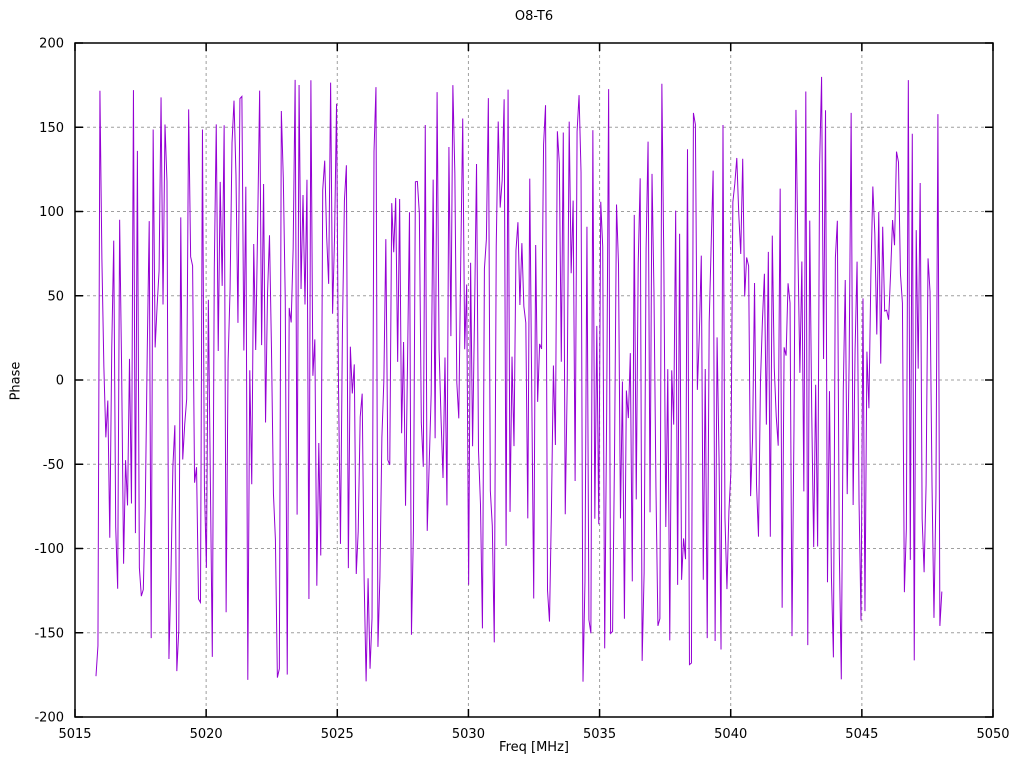 Image resolution: width=1024 pixels, height=768 pixels. What do you see at coordinates (206, 734) in the screenshot?
I see `x-tick-label: 5020` at bounding box center [206, 734].